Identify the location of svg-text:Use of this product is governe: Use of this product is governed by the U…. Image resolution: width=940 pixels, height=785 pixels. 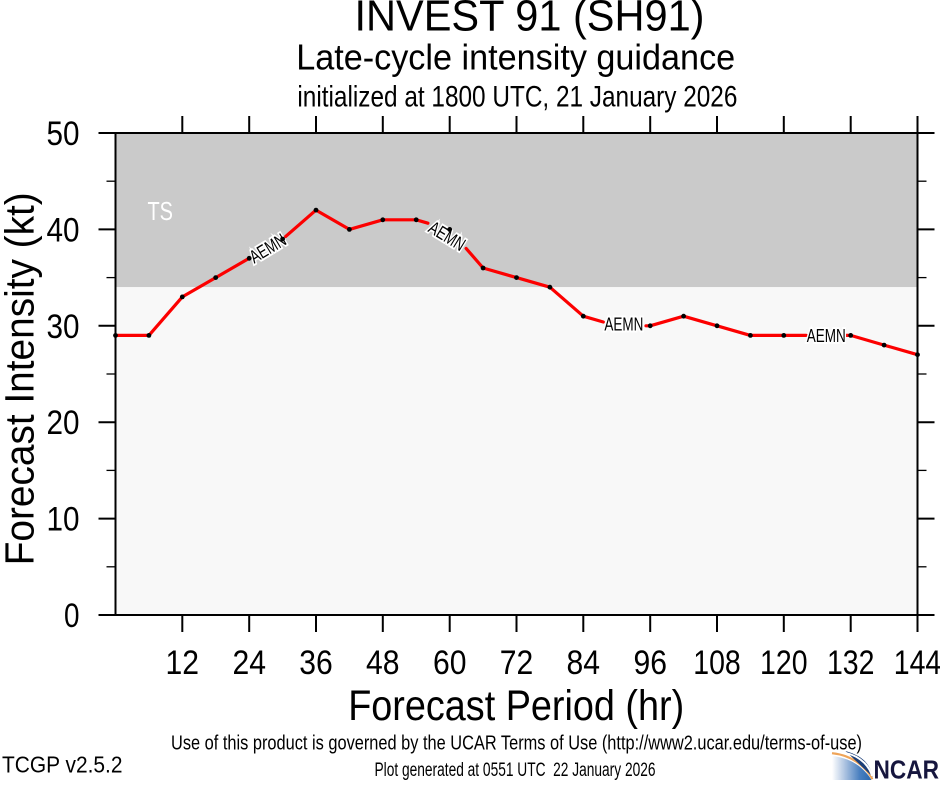
(516, 743).